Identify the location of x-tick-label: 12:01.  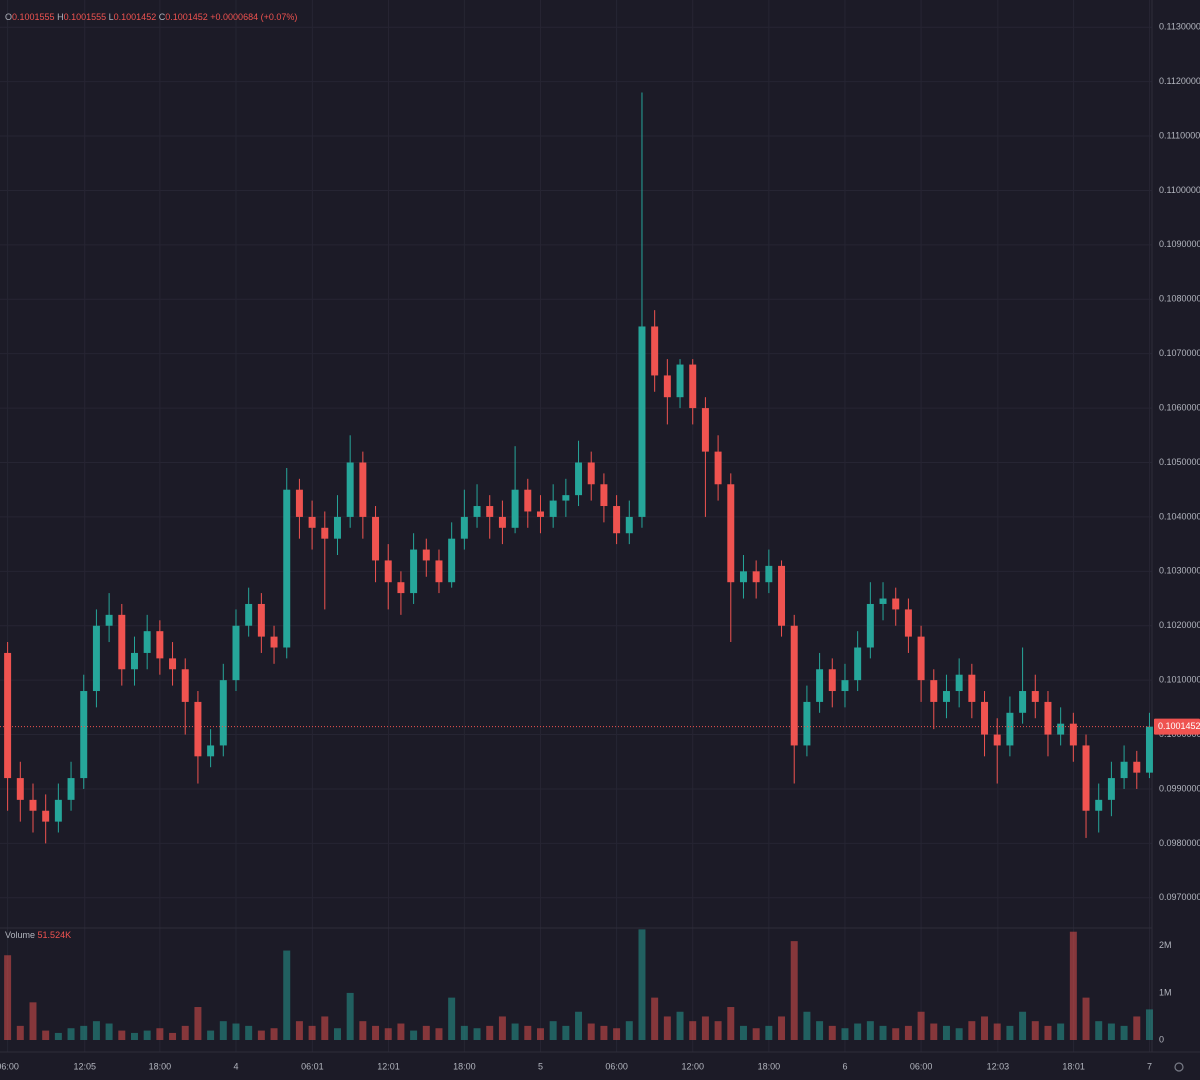
(388, 1066).